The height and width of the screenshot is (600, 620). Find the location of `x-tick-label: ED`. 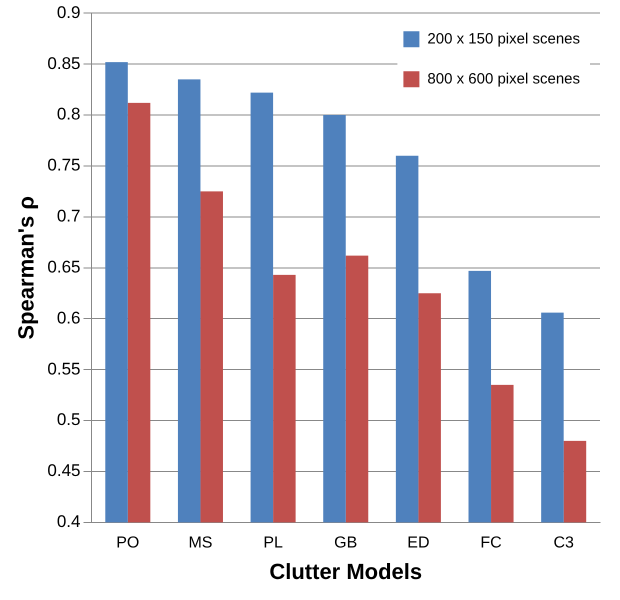

x-tick-label: ED is located at coordinates (418, 543).